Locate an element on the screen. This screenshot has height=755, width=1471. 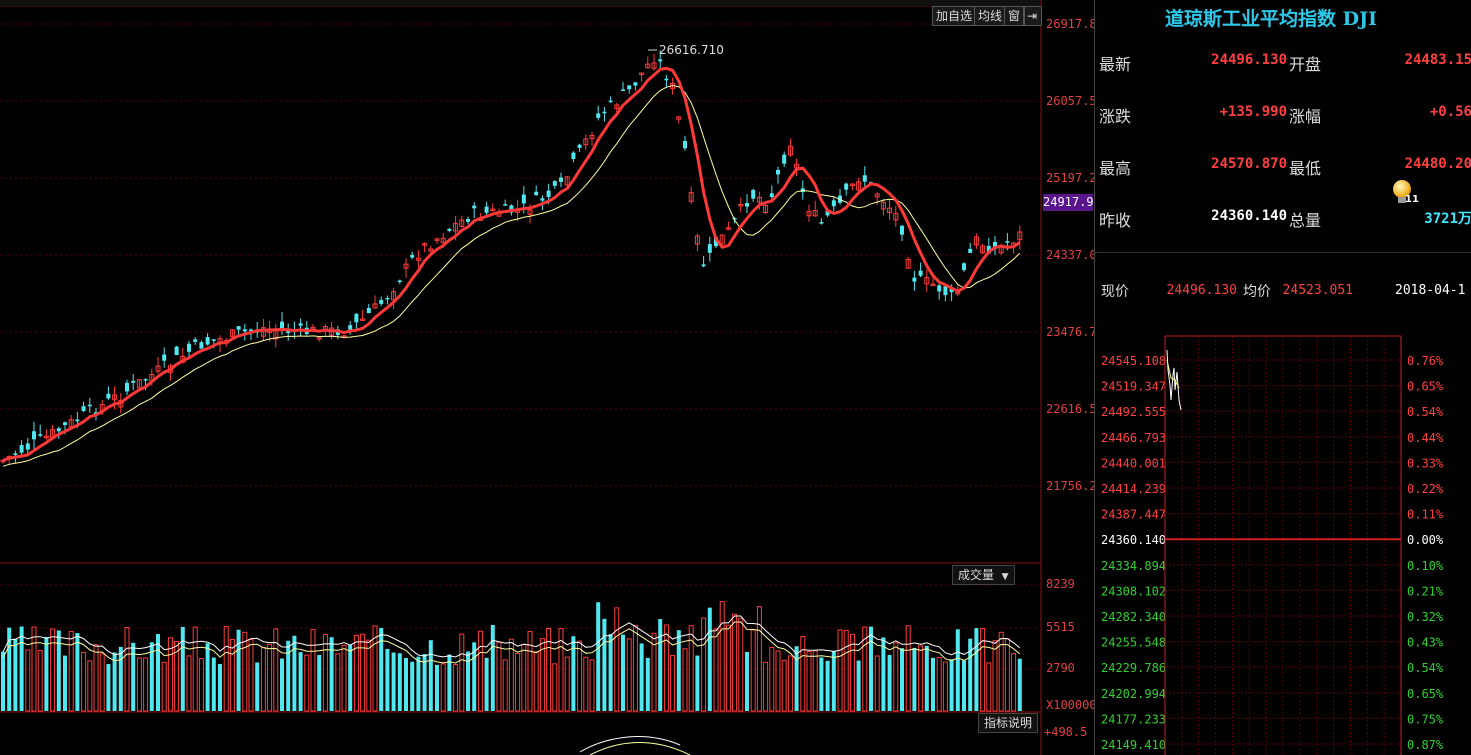
intraday-price-tick: 24149.410 is located at coordinates (1133, 745).